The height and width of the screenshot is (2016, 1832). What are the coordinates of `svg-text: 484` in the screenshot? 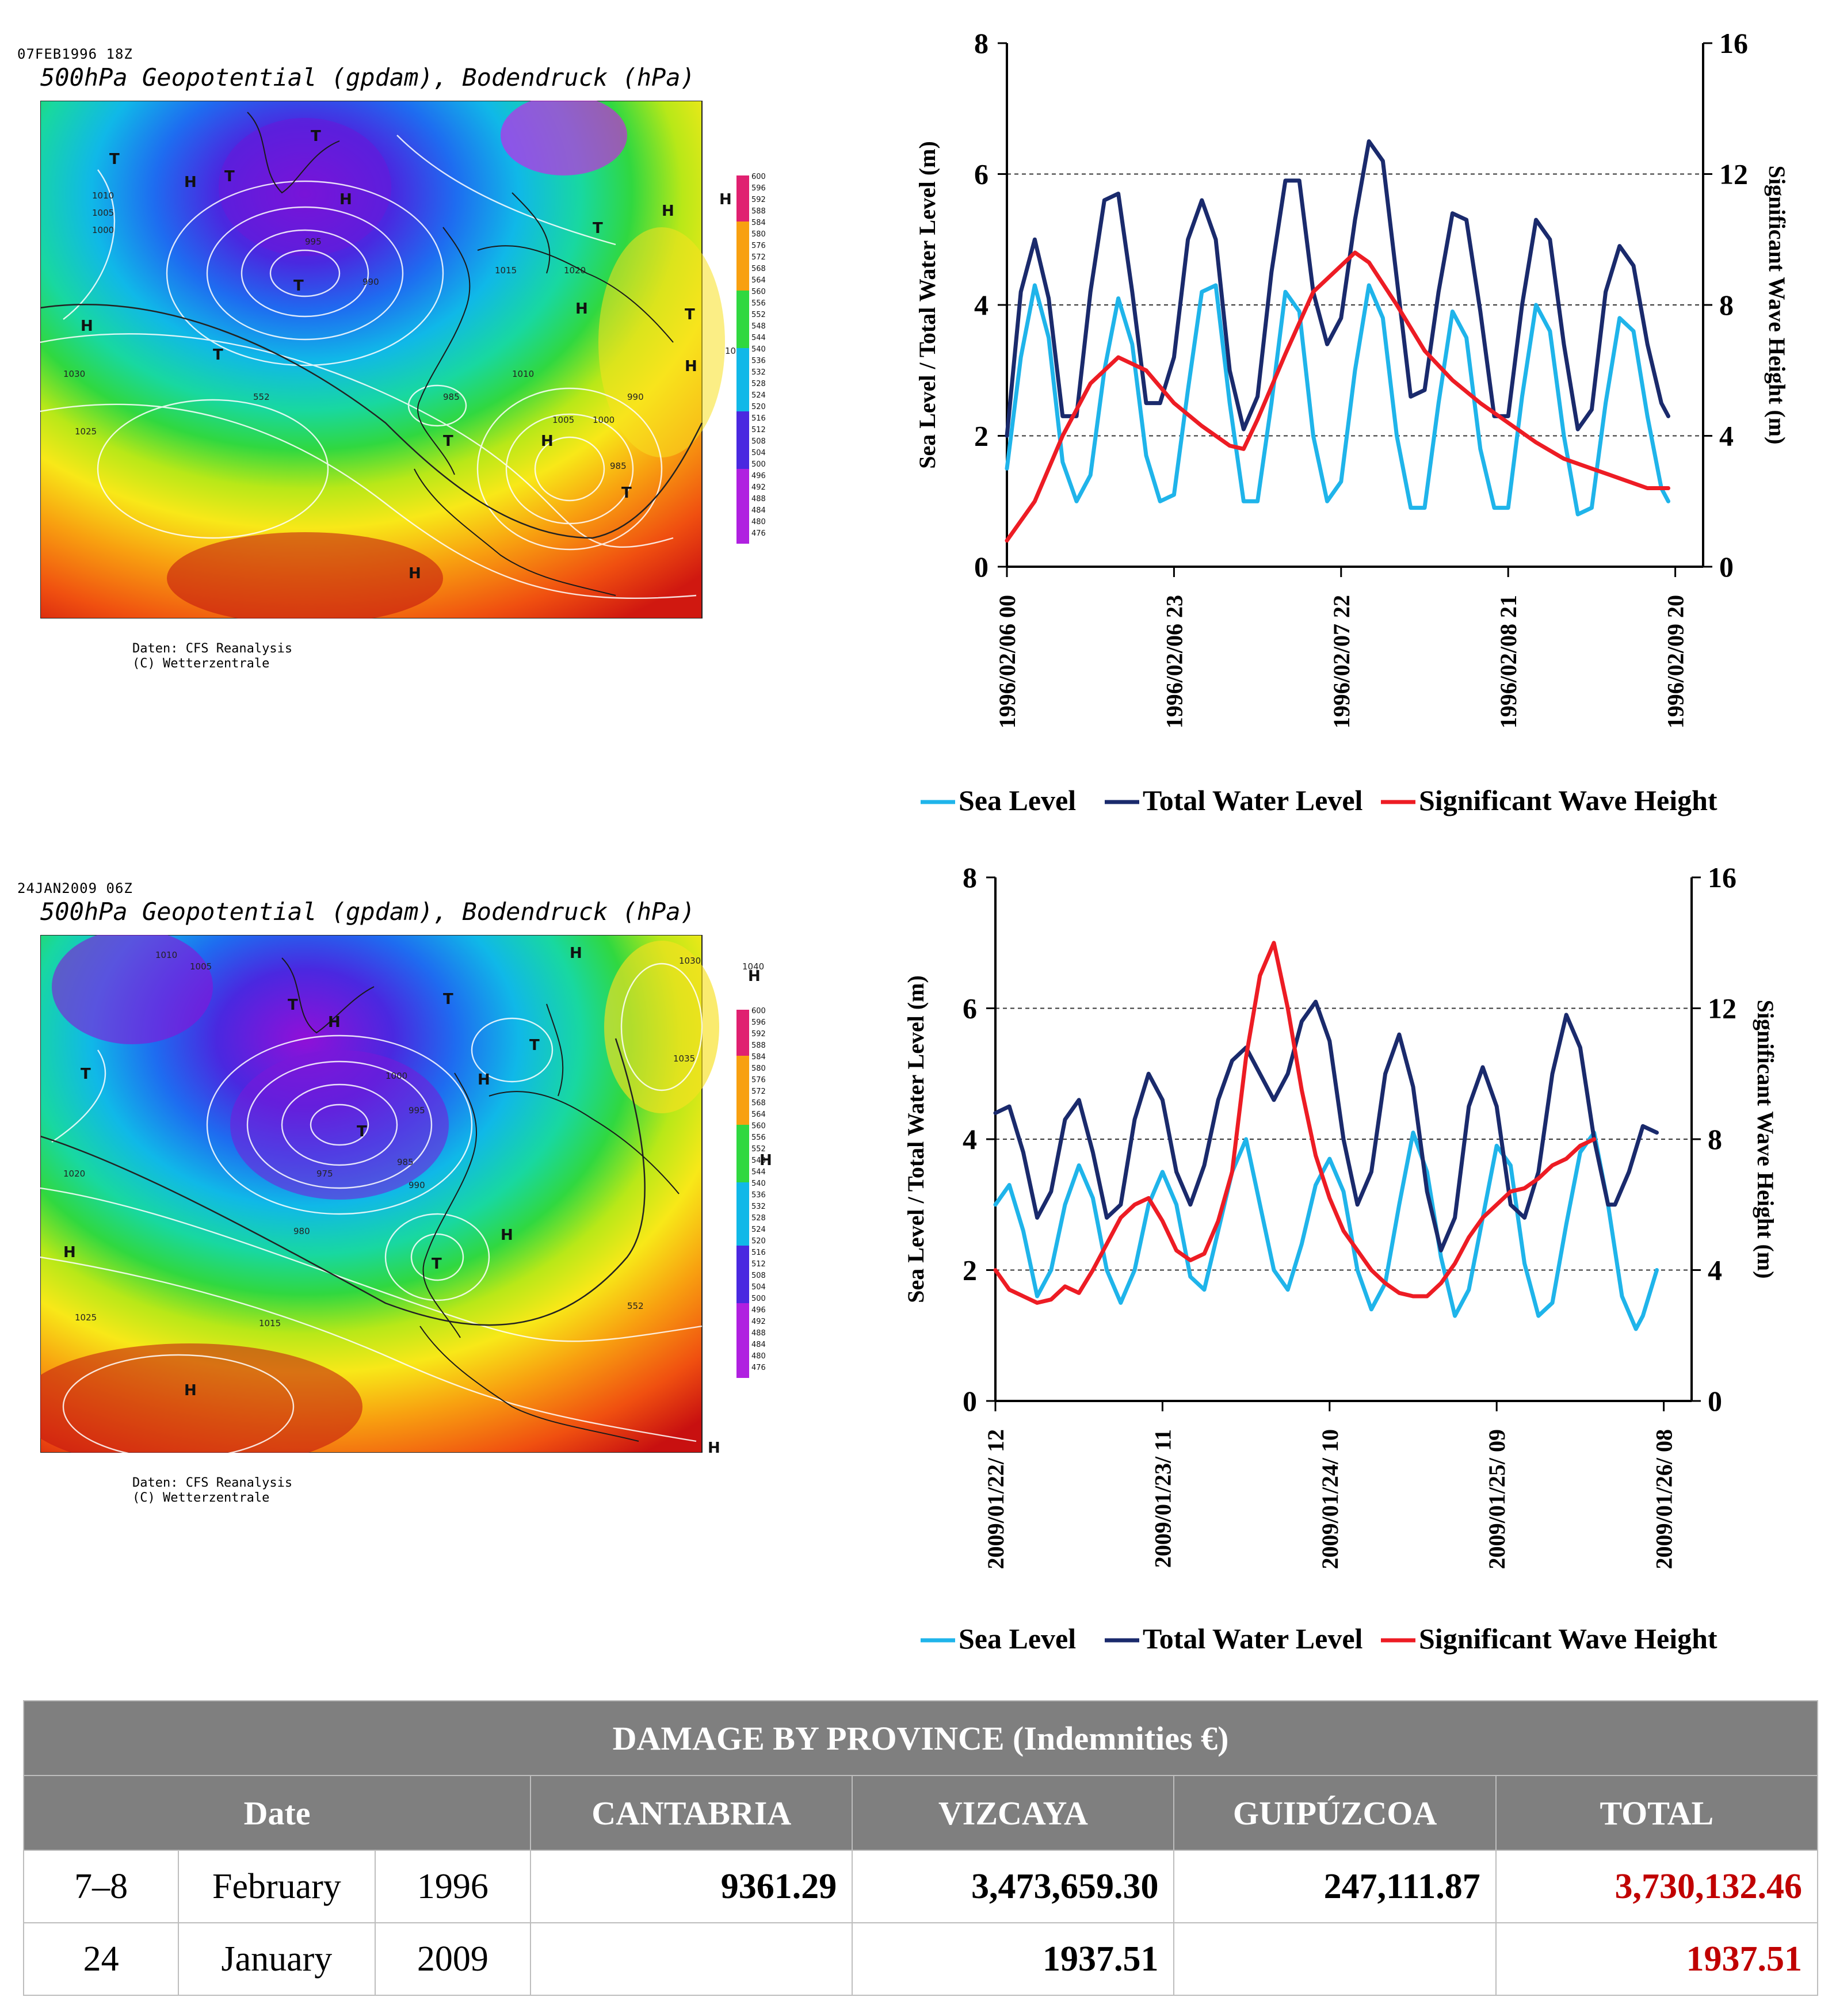 It's located at (758, 1345).